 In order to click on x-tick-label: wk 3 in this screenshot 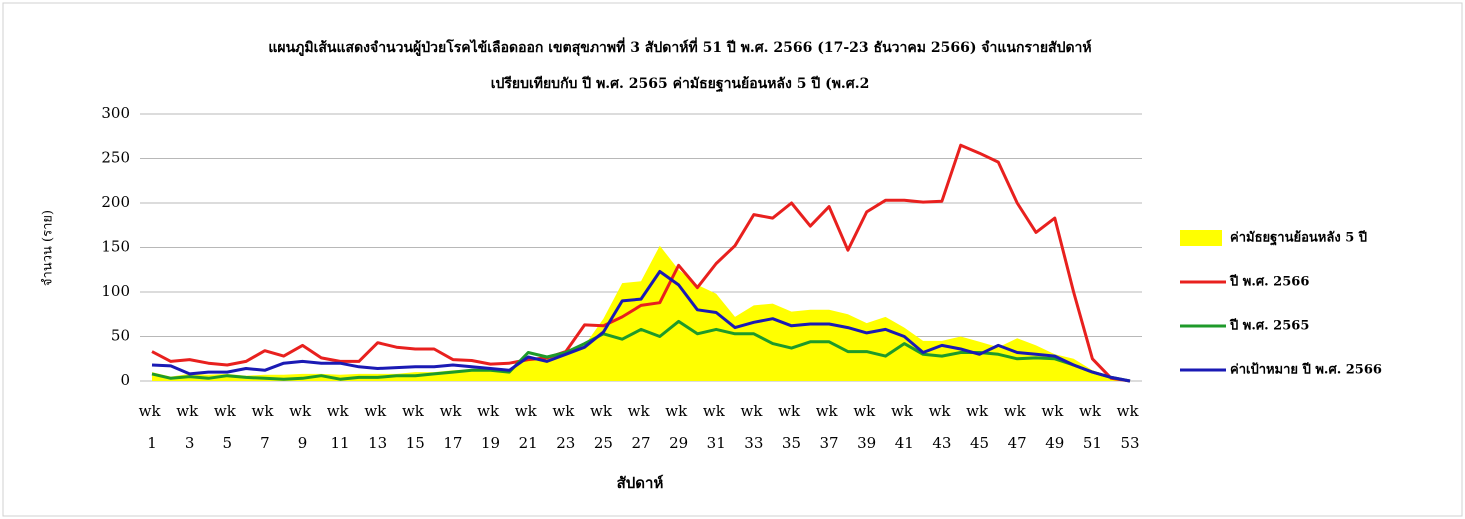, I will do `click(189, 427)`.